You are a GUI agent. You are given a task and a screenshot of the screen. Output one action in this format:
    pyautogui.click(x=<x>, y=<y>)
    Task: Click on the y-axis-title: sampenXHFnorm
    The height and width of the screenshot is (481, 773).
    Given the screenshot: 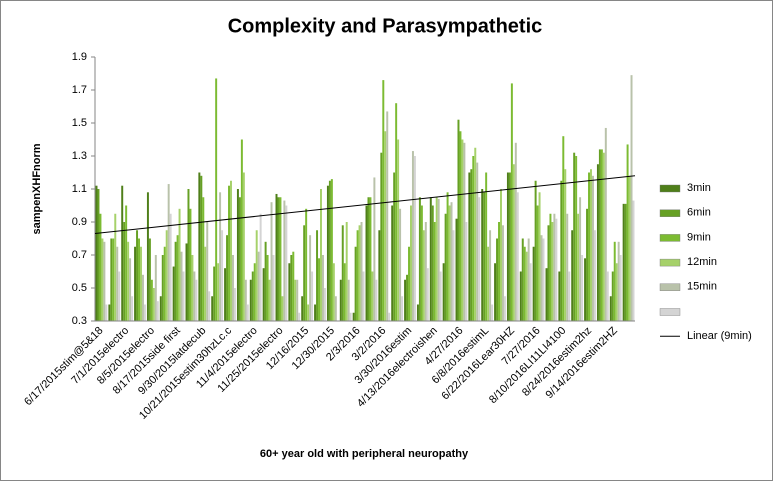 What is the action you would take?
    pyautogui.click(x=37, y=188)
    